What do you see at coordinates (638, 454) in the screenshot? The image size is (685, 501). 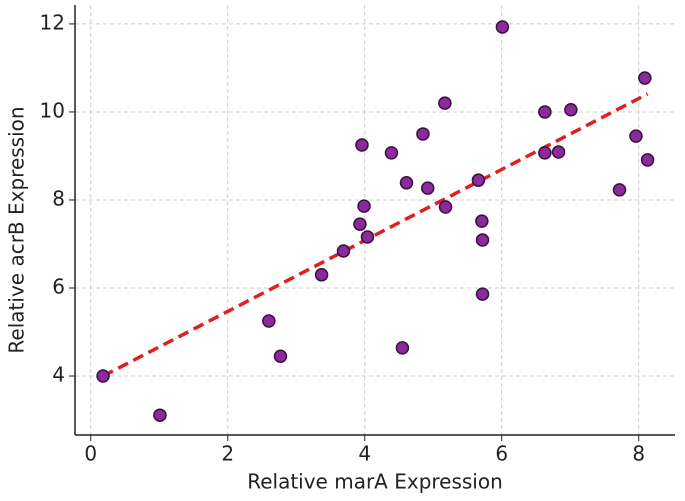 I see `x-tick-label: 8` at bounding box center [638, 454].